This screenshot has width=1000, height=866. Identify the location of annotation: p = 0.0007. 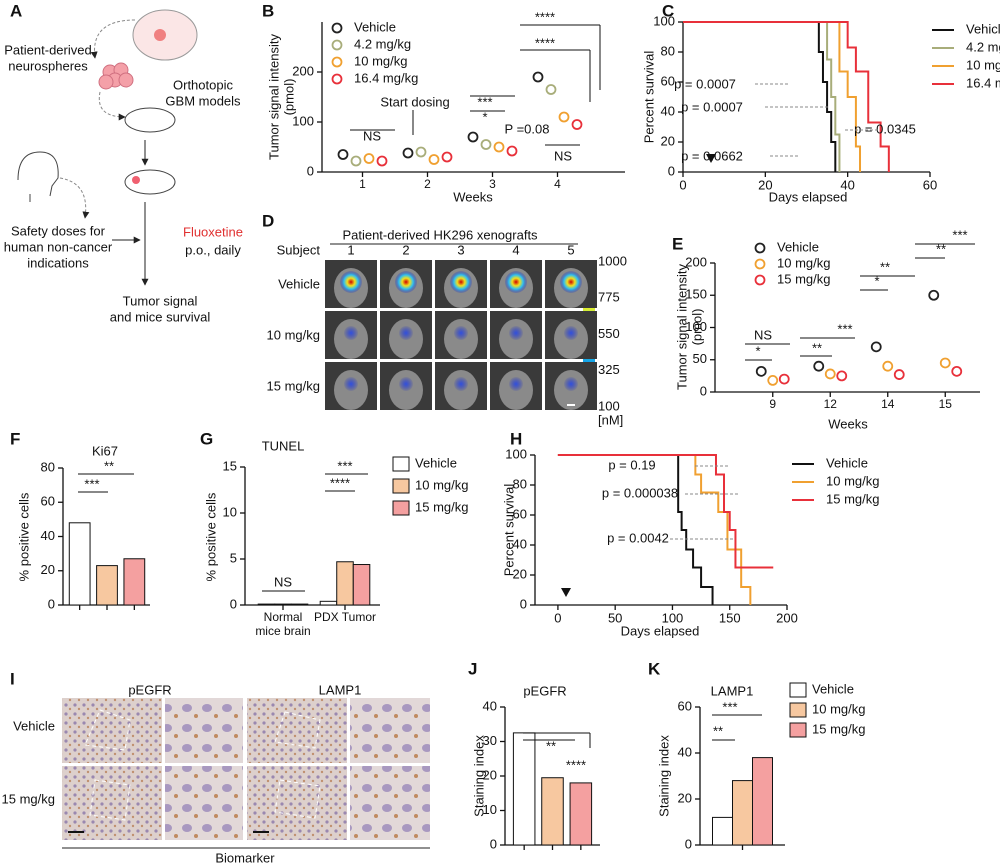
(712, 106).